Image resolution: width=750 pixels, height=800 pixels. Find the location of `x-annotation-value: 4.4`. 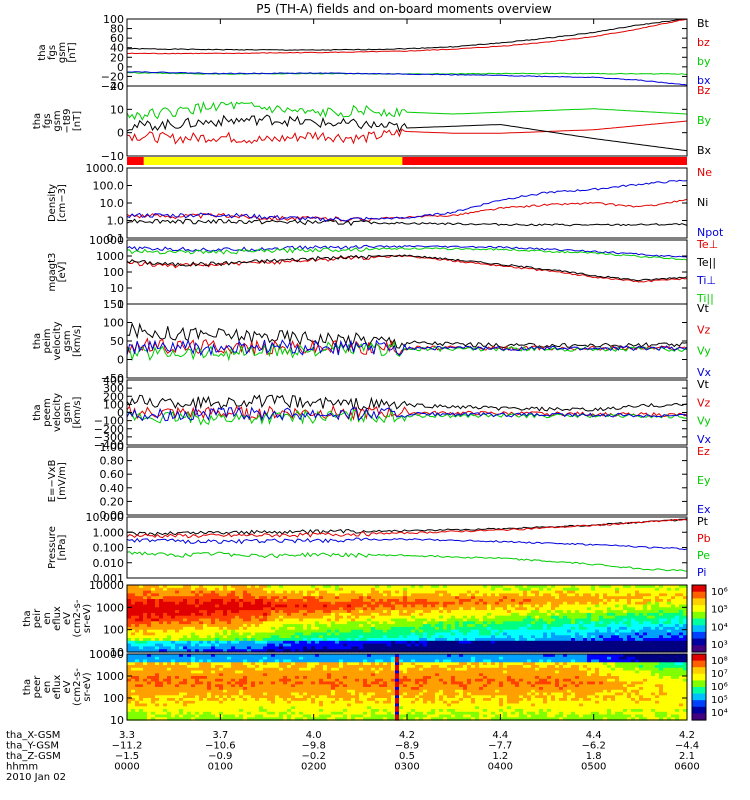

x-annotation-value: 4.4 is located at coordinates (500, 735).